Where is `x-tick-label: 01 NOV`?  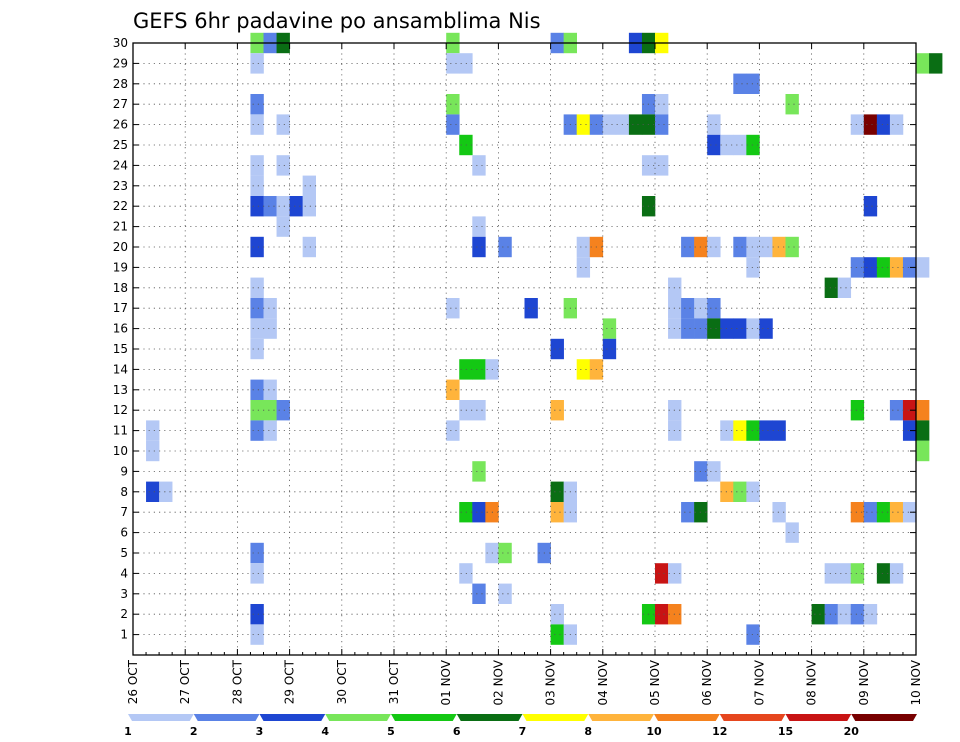
x-tick-label: 01 NOV is located at coordinates (446, 682).